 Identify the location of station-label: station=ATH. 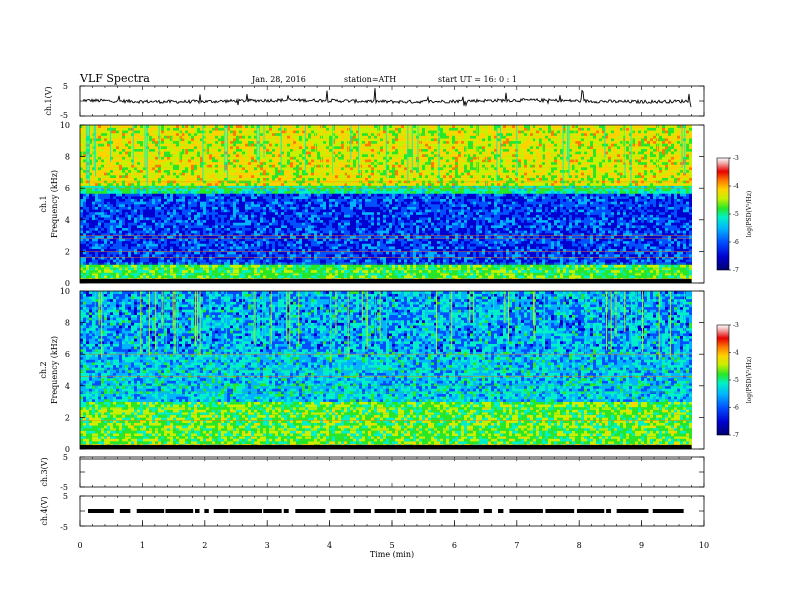
(370, 79).